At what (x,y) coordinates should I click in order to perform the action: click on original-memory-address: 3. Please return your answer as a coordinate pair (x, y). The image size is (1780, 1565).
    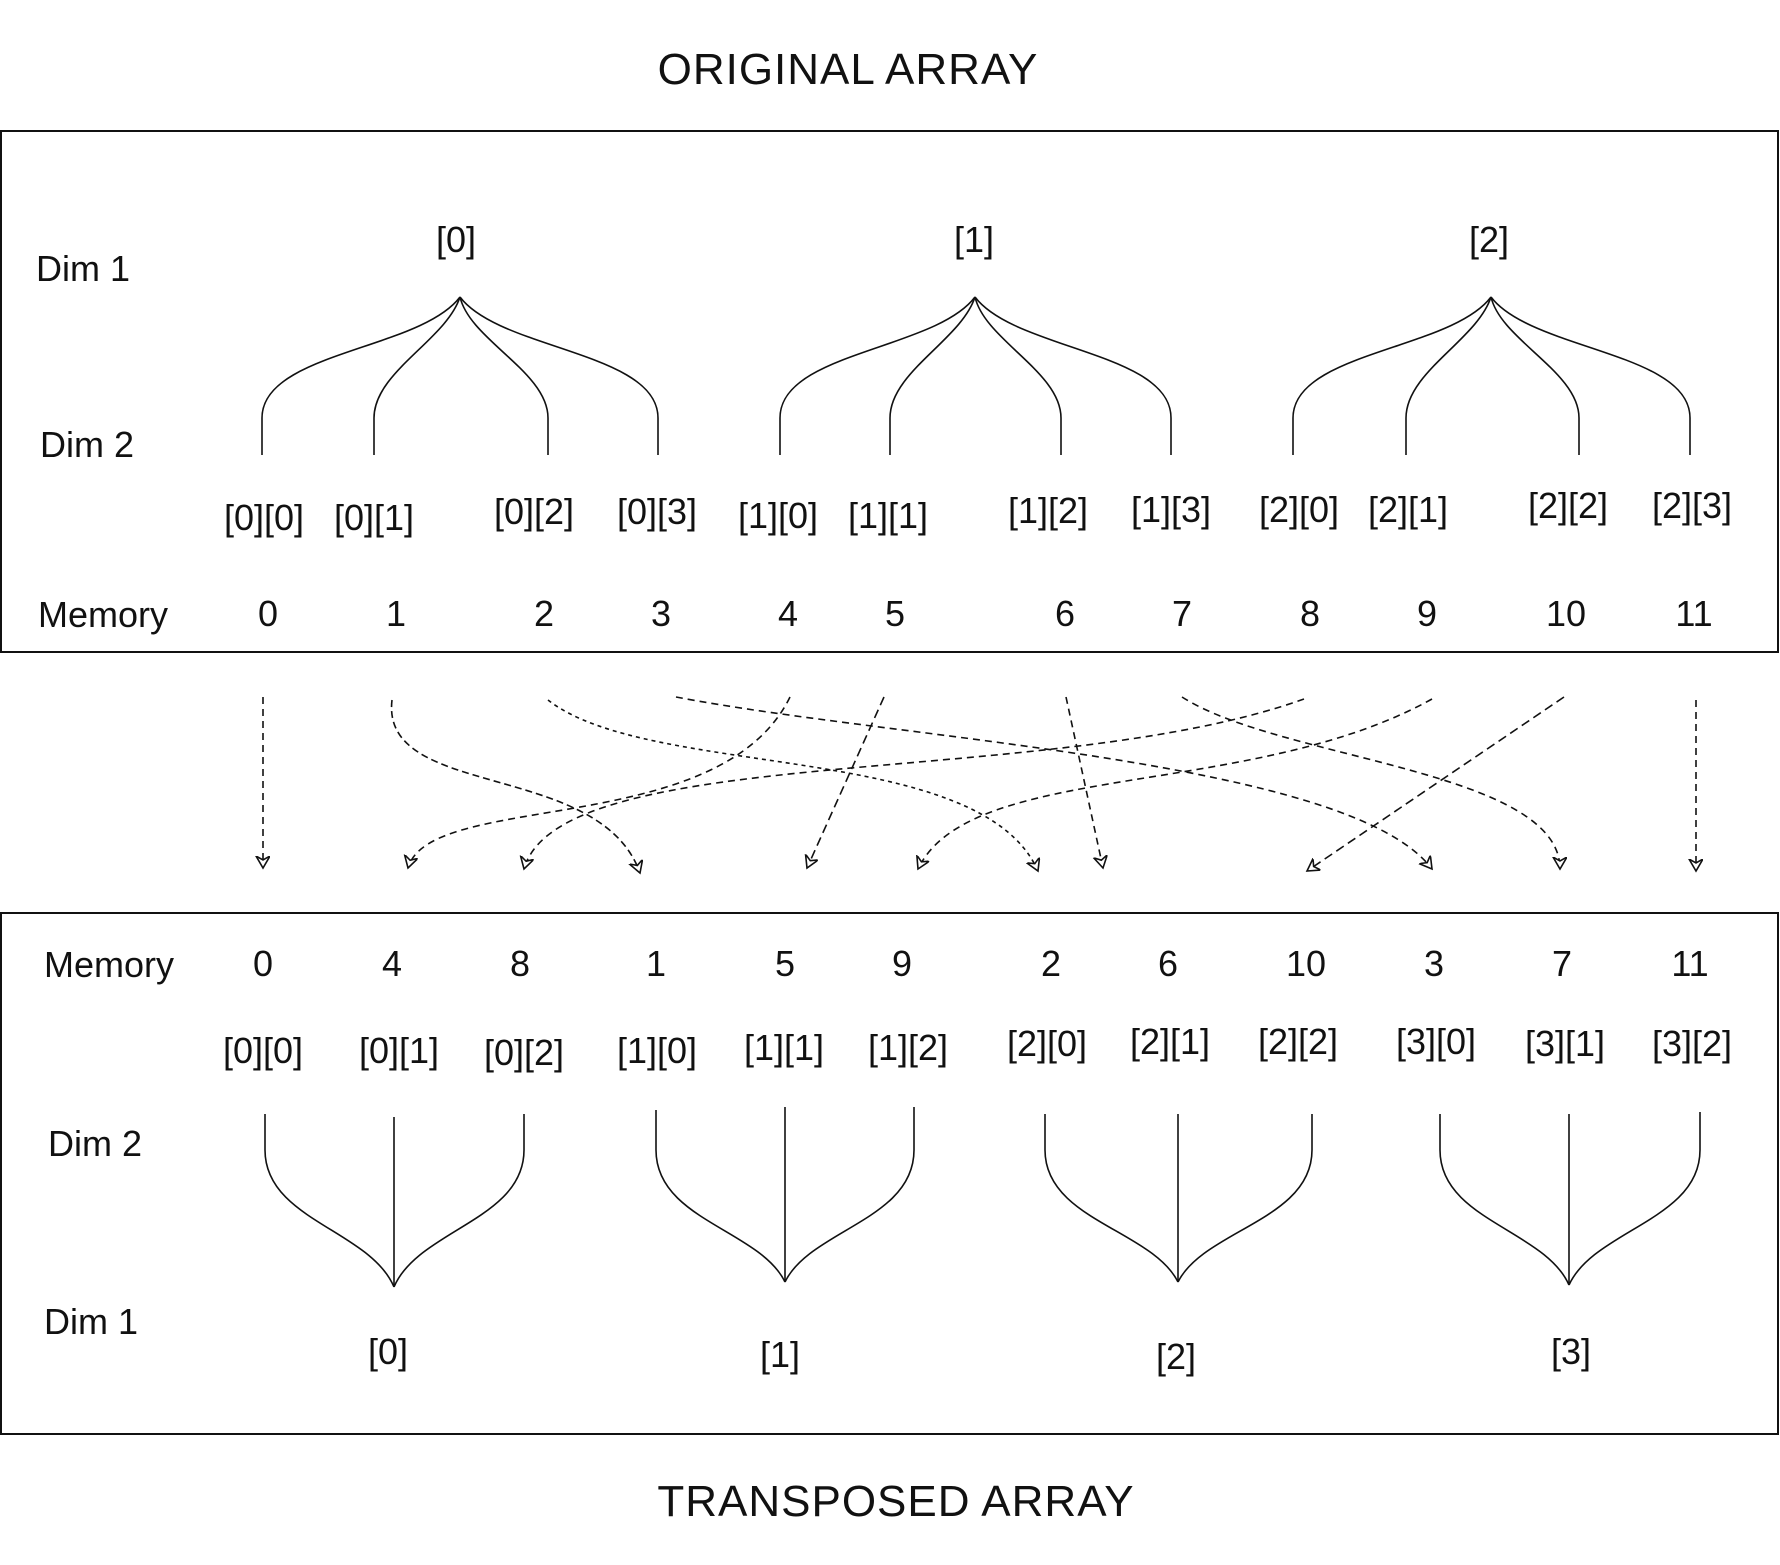
    Looking at the image, I should click on (661, 613).